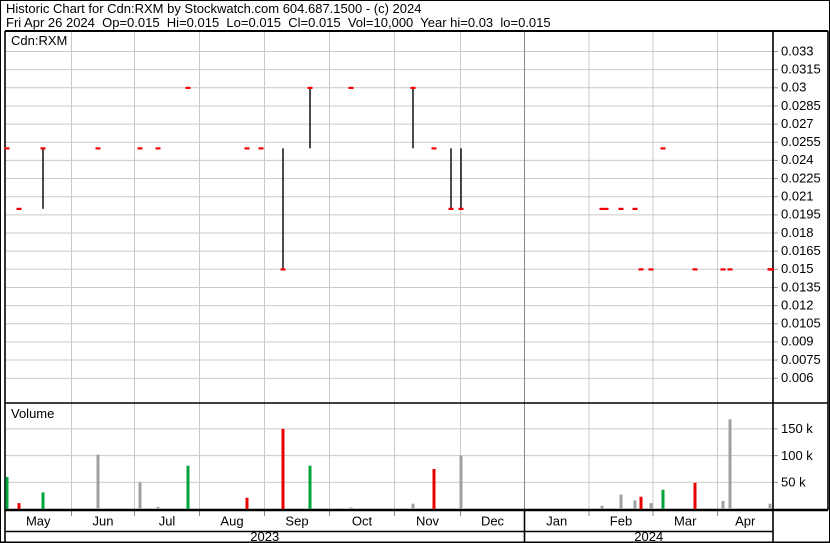 This screenshot has height=543, width=830. Describe the element at coordinates (793, 482) in the screenshot. I see `volume-tick-label: 50 k` at that location.